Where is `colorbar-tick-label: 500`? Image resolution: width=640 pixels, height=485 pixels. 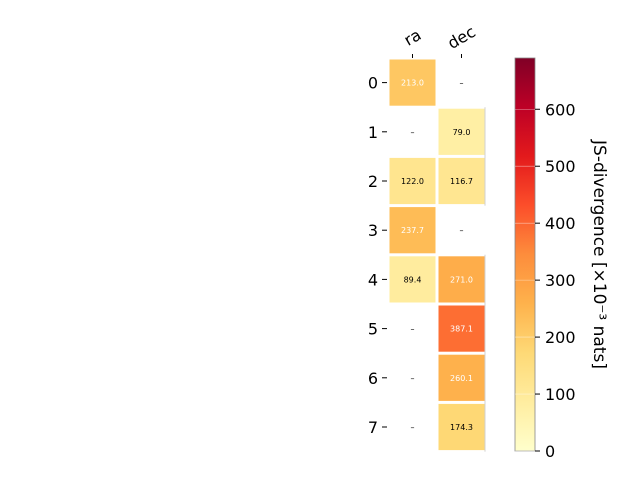 colorbar-tick-label: 500 is located at coordinates (560, 166).